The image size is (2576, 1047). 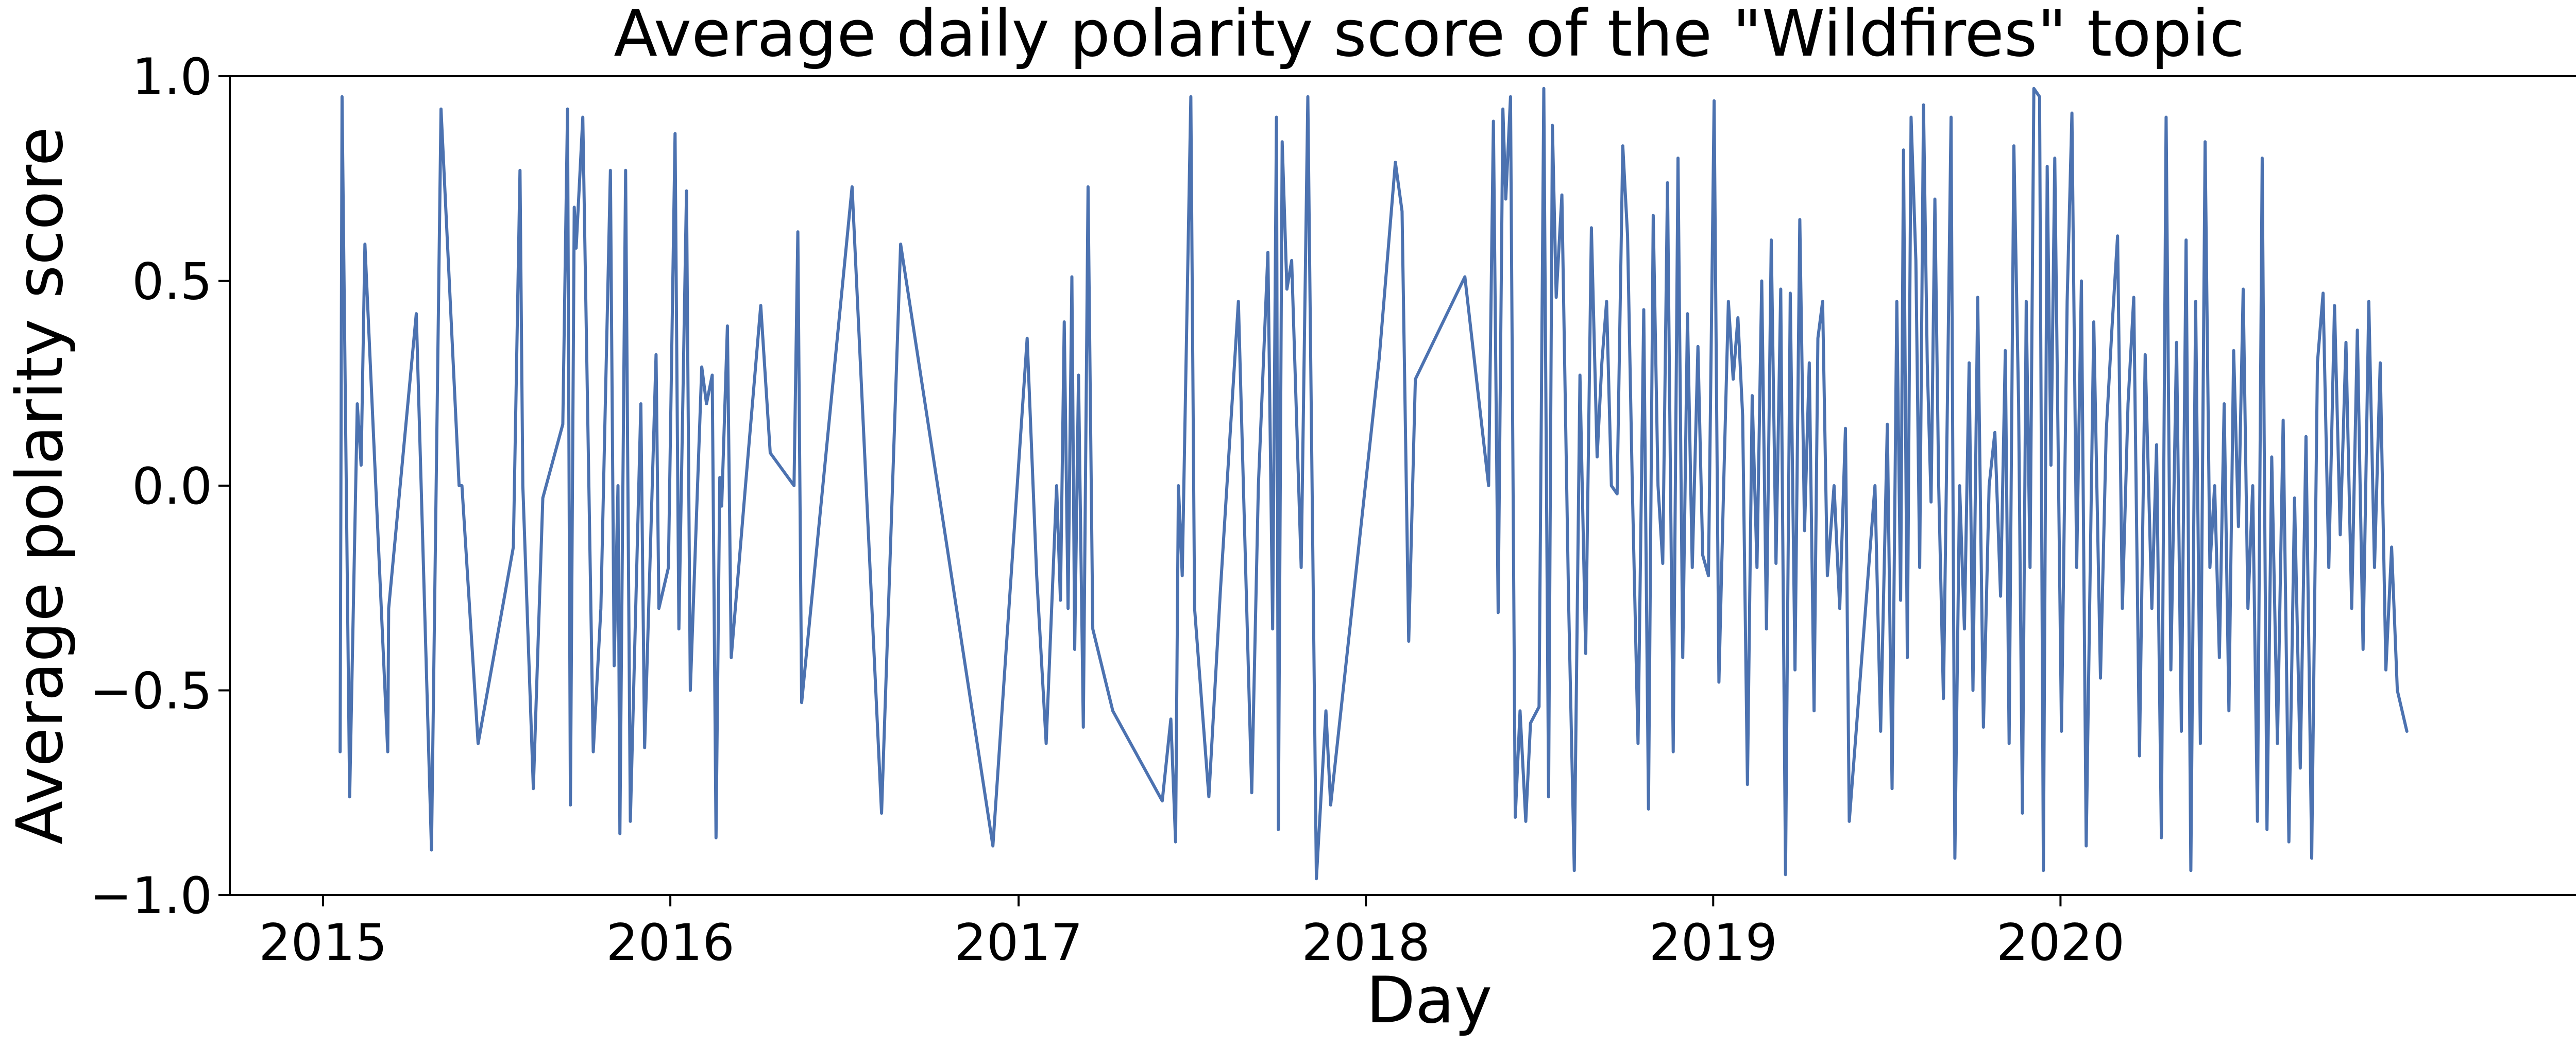 What do you see at coordinates (1018, 943) in the screenshot?
I see `x-tick-label: 2017` at bounding box center [1018, 943].